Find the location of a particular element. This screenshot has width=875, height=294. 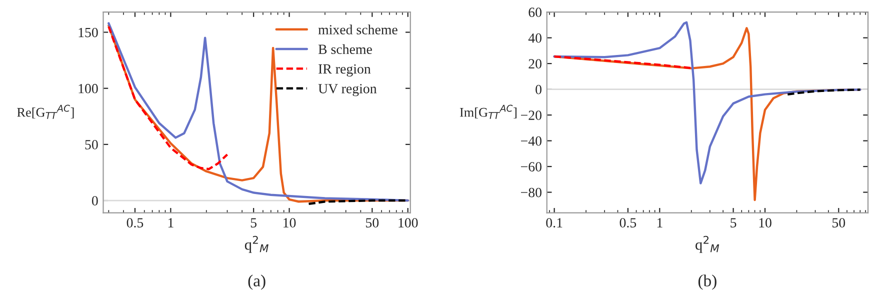

x-tick-label: 0.1 is located at coordinates (554, 223).